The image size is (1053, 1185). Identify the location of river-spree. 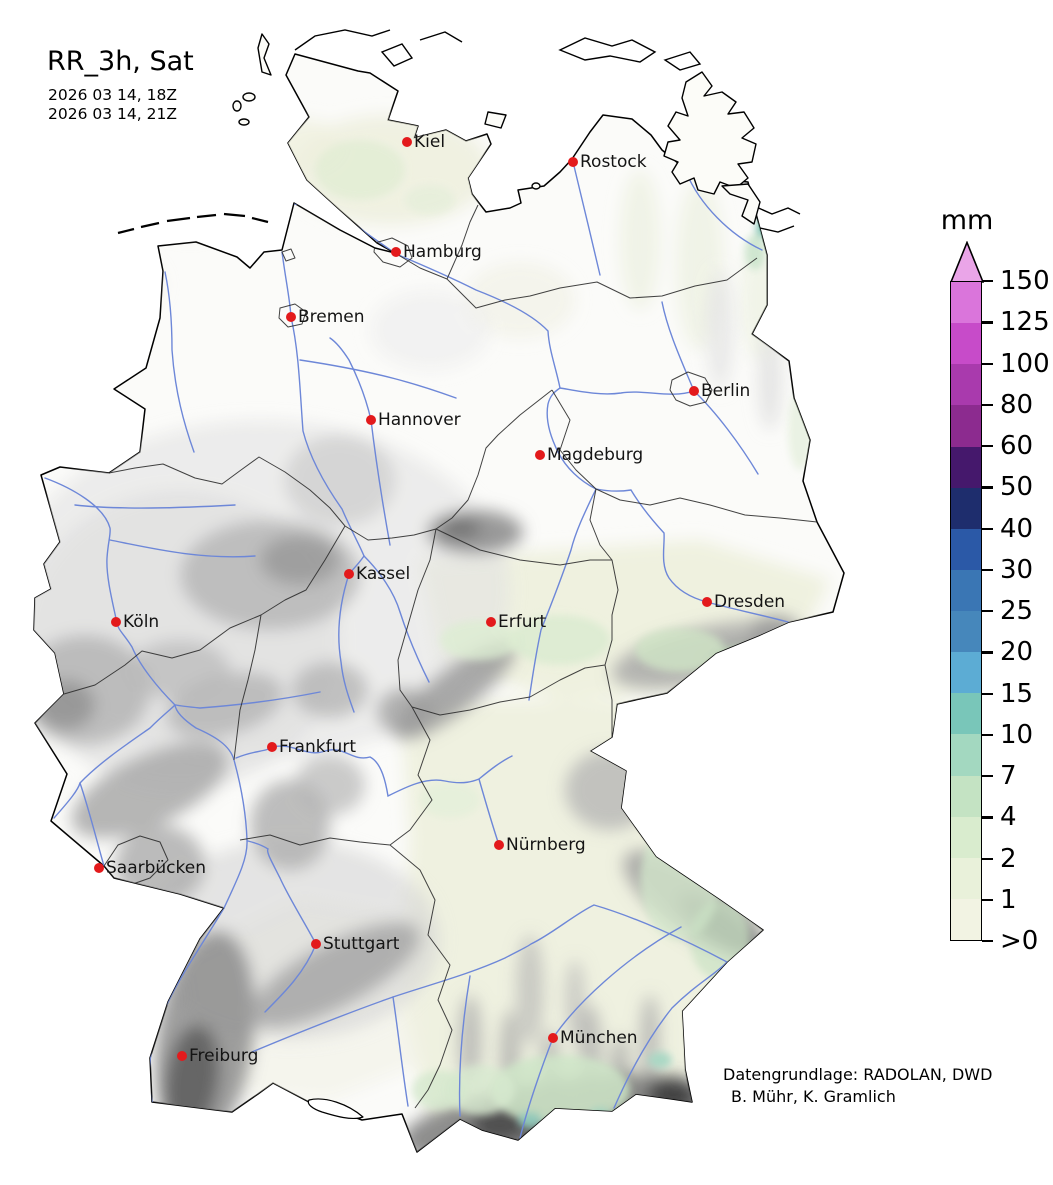
(726, 432).